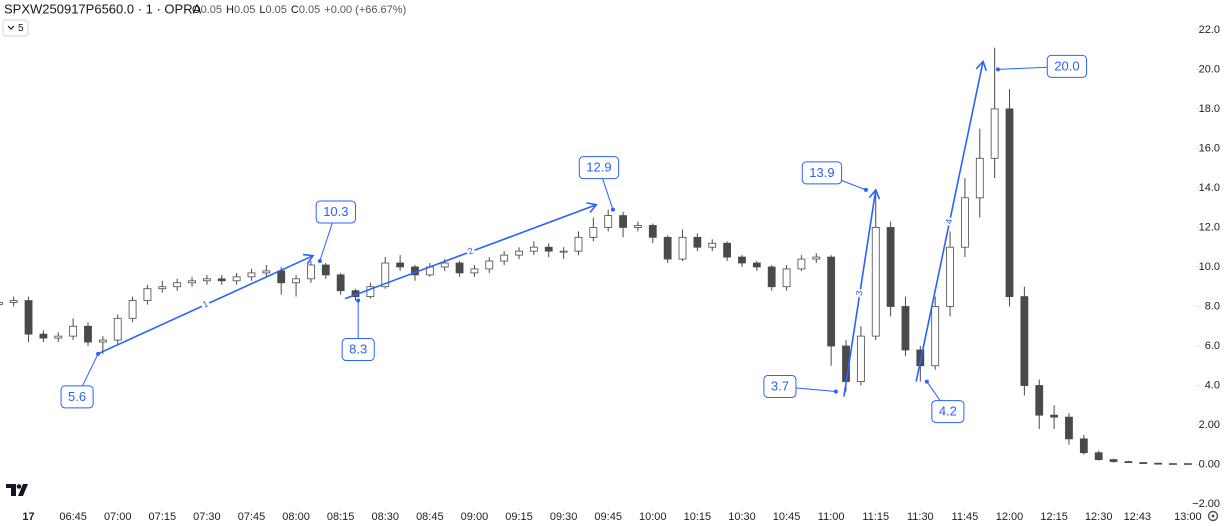  What do you see at coordinates (365, 10) in the screenshot?
I see `price-change: +0.00 (+66.67%)` at bounding box center [365, 10].